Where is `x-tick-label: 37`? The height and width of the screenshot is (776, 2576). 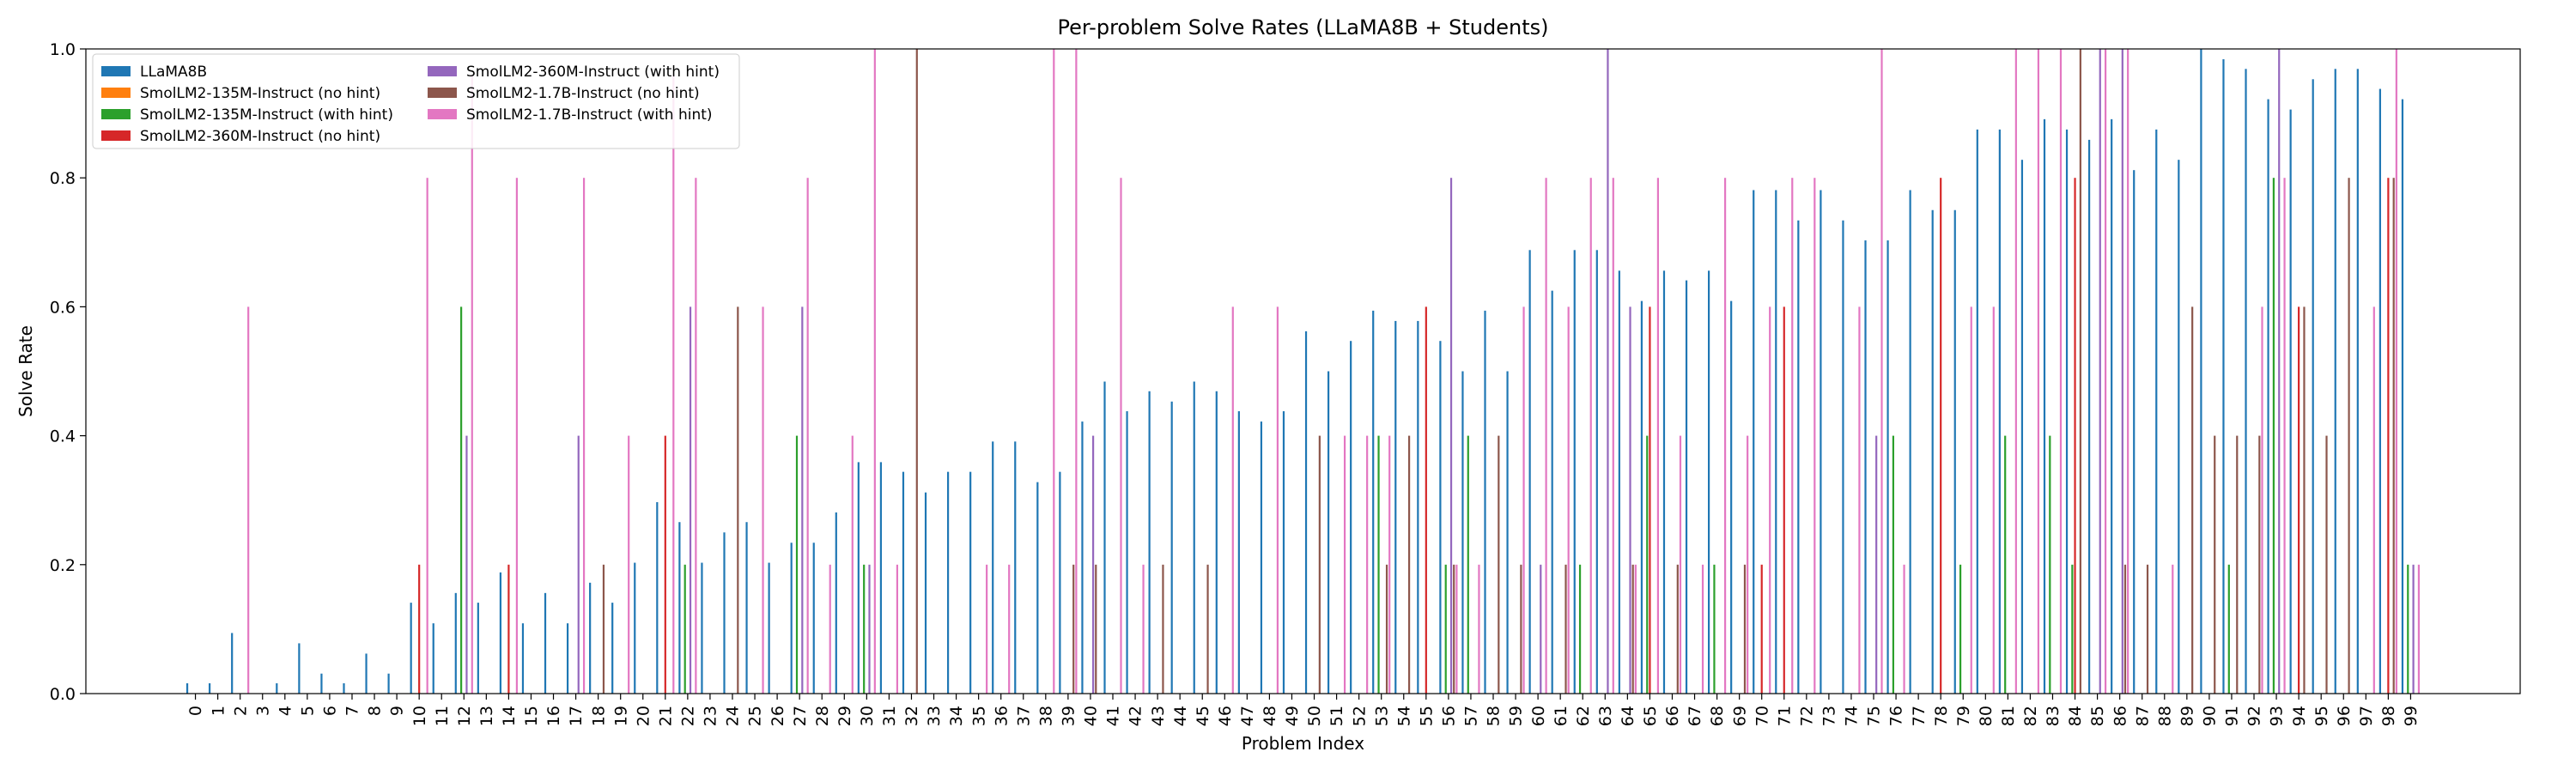 x-tick-label: 37 is located at coordinates (1024, 716).